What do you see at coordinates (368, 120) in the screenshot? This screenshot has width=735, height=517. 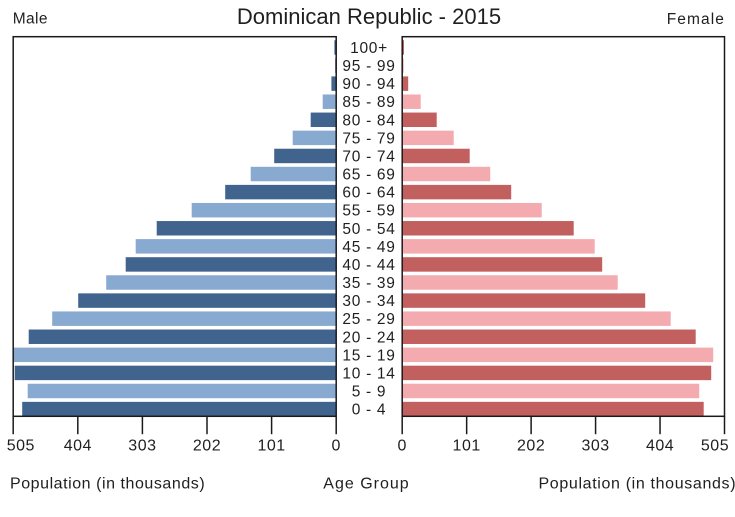 I see `svg-text: 80 - 84` at bounding box center [368, 120].